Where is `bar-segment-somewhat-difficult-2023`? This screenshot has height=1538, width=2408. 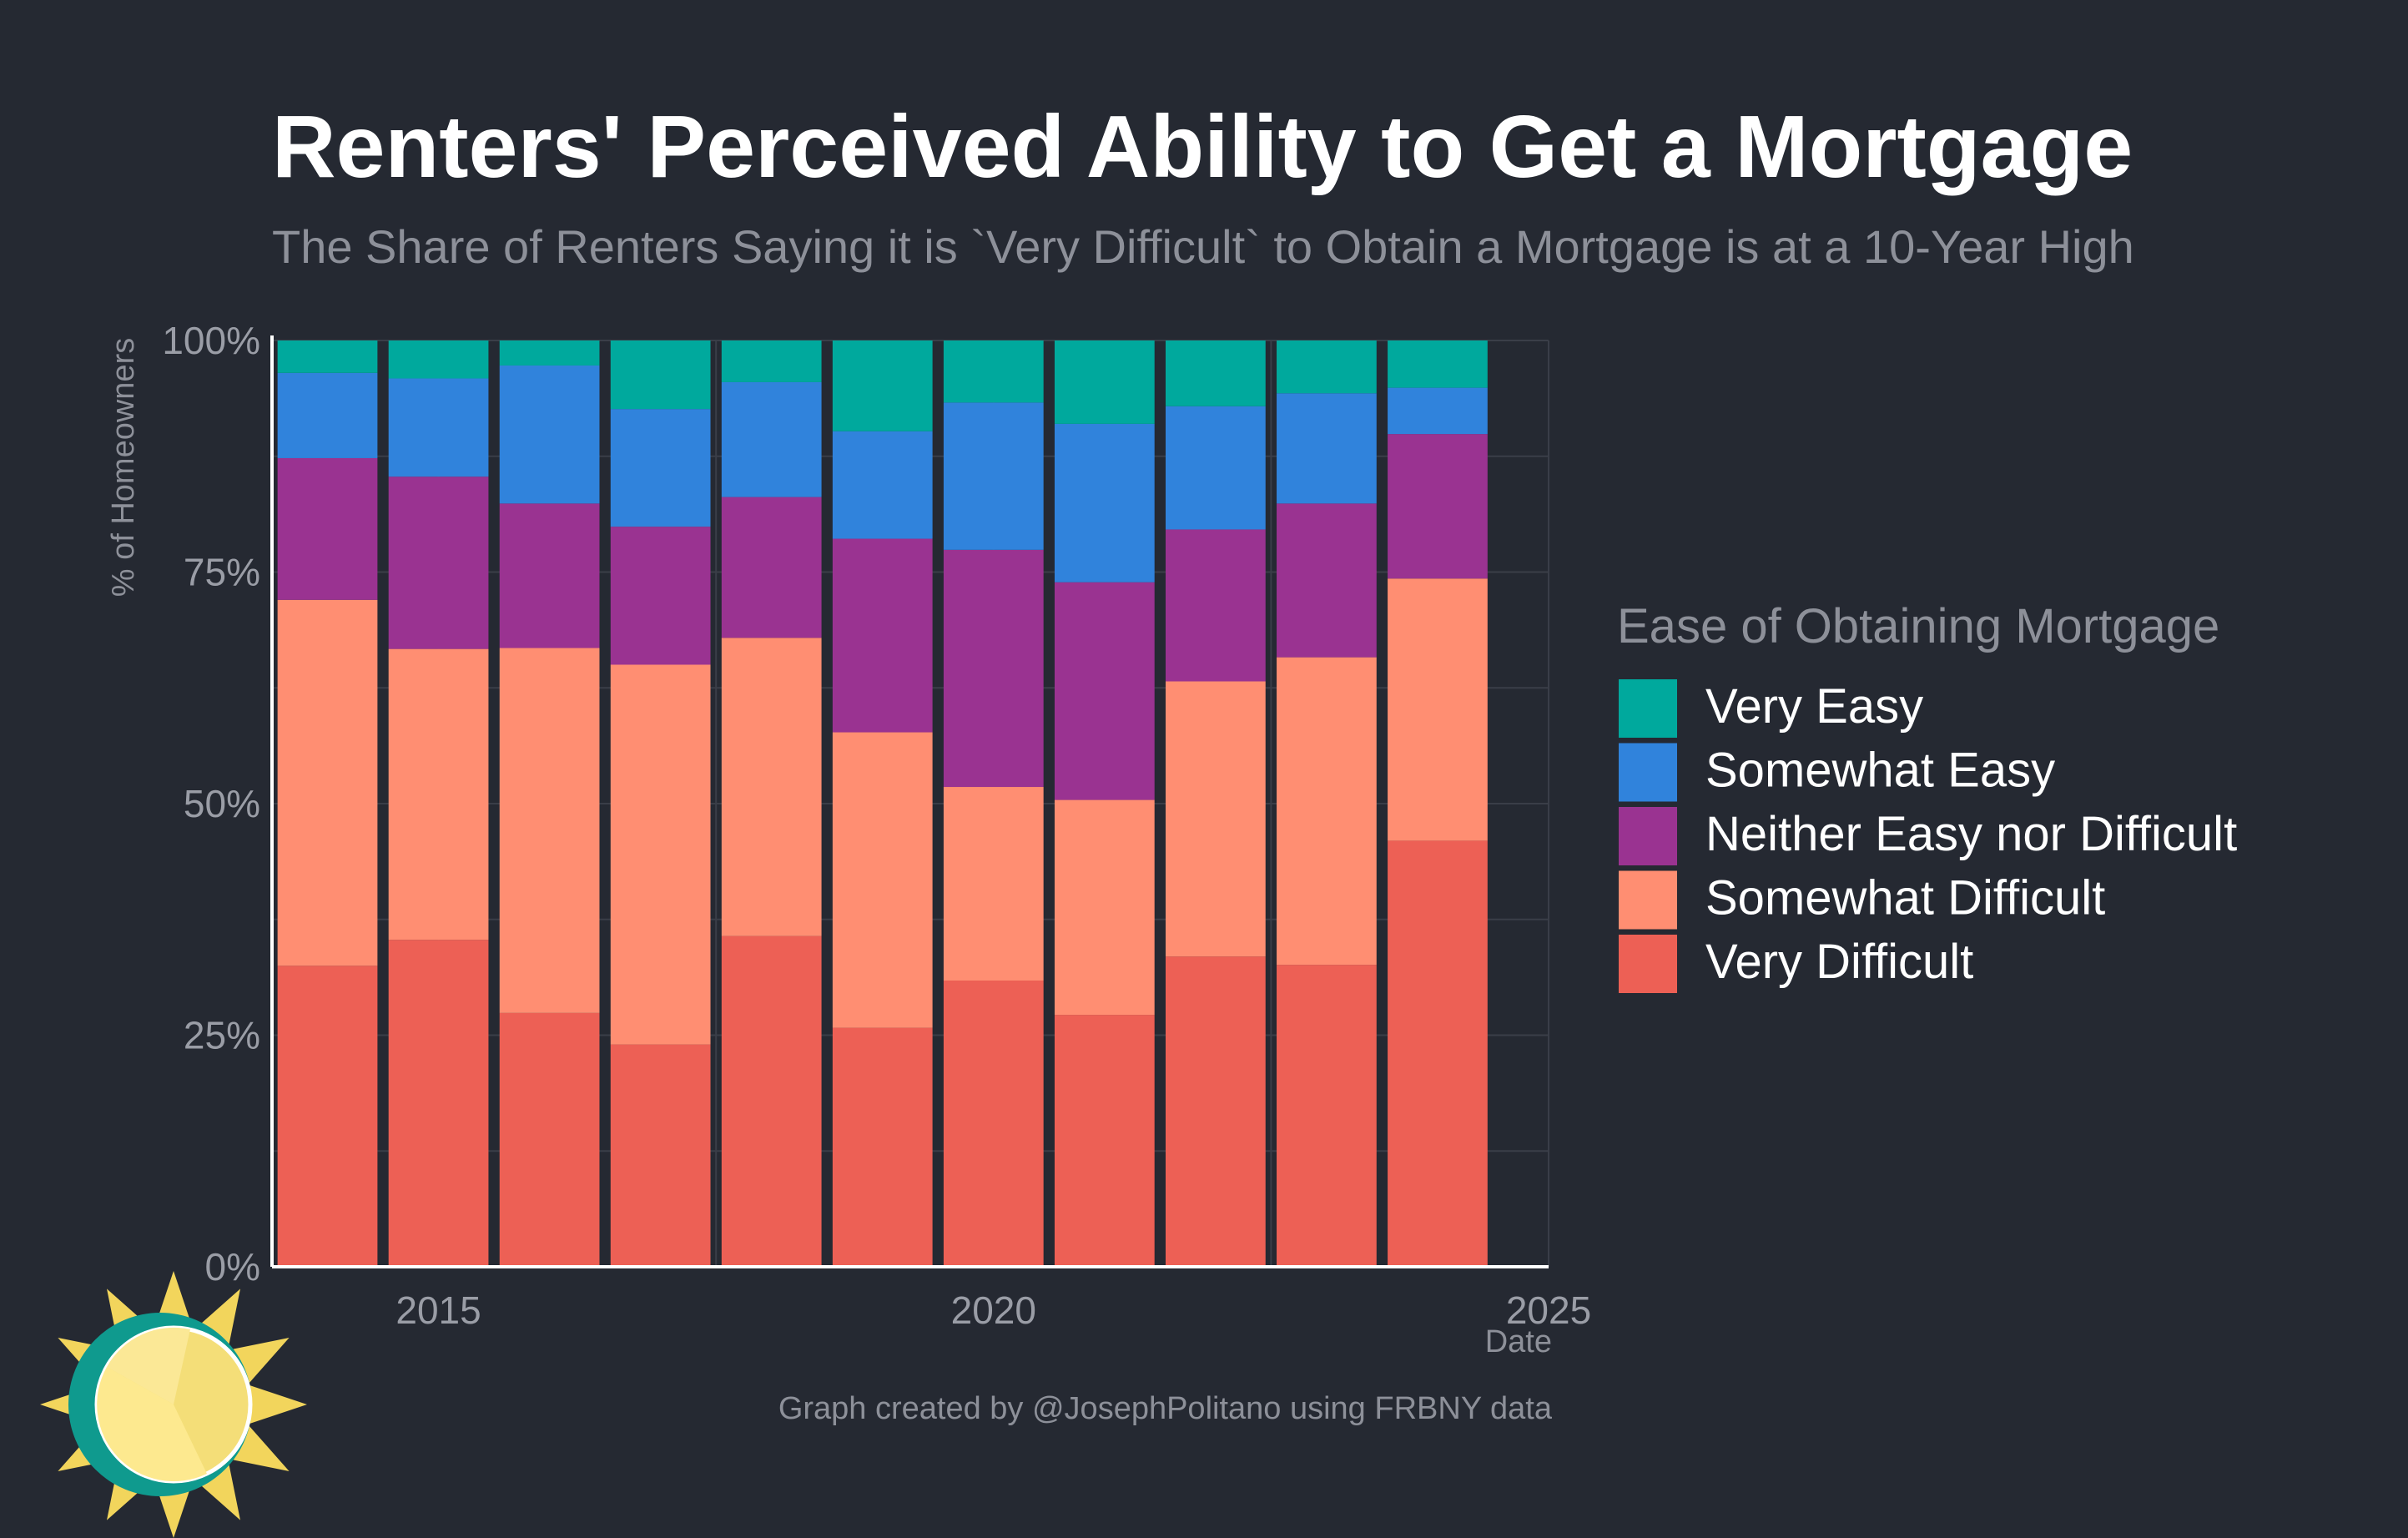 bar-segment-somewhat-difficult-2023 is located at coordinates (1327, 811).